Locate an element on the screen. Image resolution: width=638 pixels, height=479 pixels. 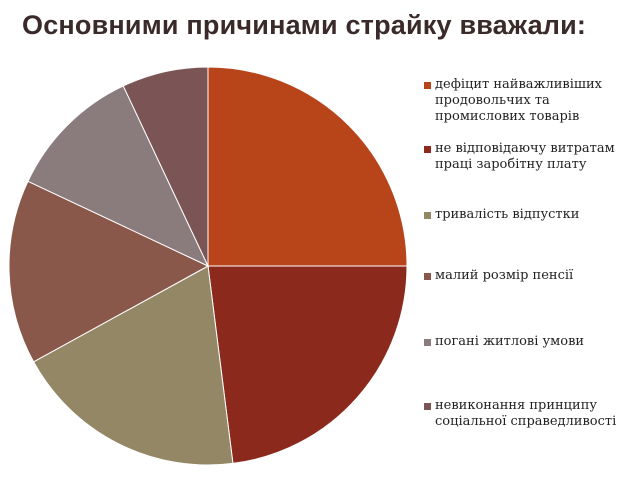
legend-label: тривалість відпустки is located at coordinates (507, 214).